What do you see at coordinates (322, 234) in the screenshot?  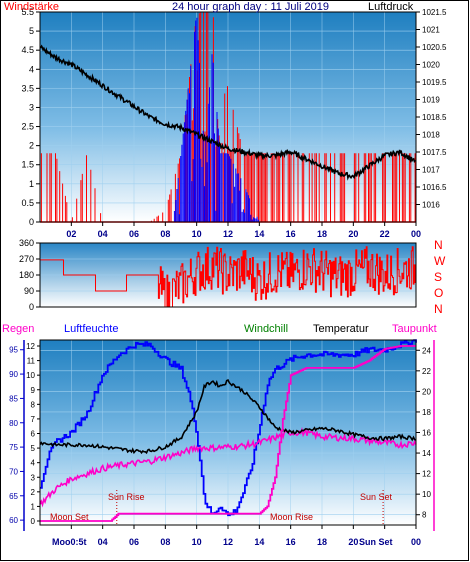 I see `hour-tick-label: 18` at bounding box center [322, 234].